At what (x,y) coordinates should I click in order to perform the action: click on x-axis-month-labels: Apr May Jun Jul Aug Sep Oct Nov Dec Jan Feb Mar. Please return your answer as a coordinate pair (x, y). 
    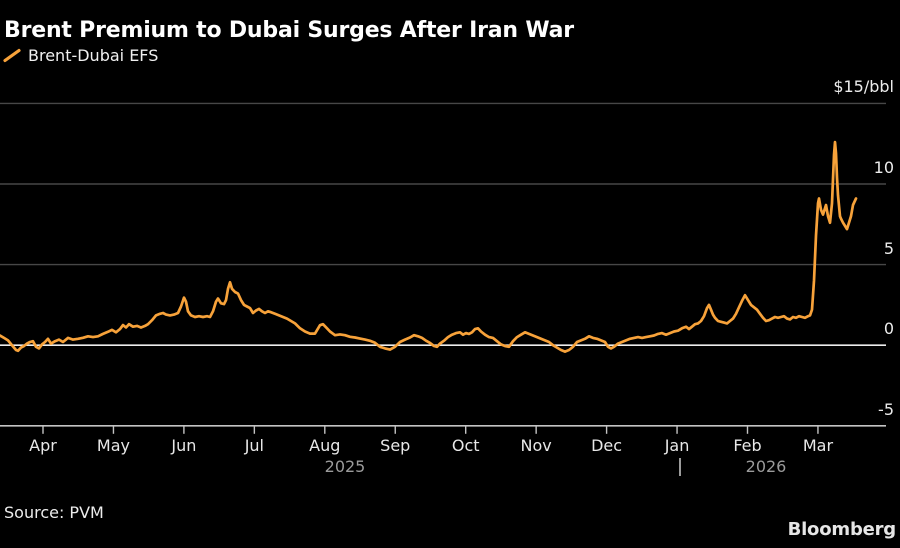
    Looking at the image, I should click on (450, 446).